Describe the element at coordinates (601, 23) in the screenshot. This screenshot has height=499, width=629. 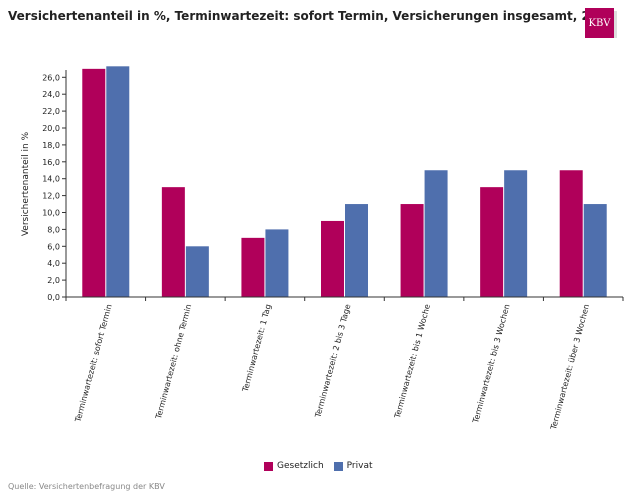
I see `kbv-logo: KBV` at that location.